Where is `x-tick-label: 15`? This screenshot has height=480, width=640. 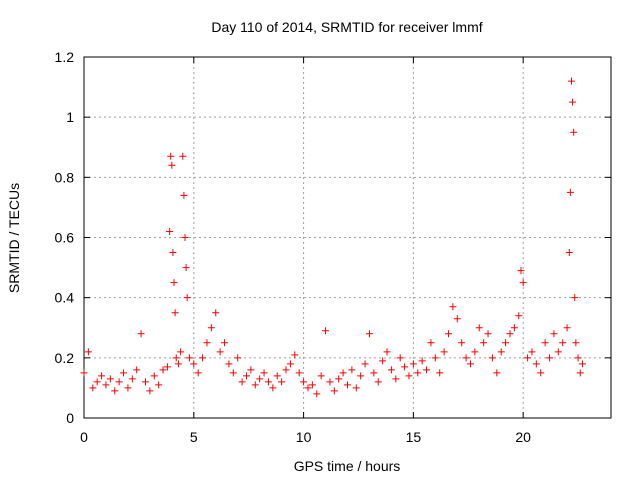
x-tick-label: 15 is located at coordinates (414, 437).